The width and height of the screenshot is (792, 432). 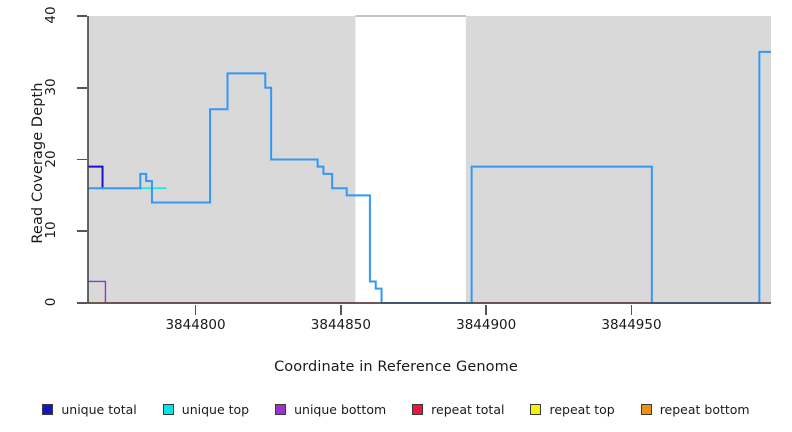 I want to click on legend-label: repeat top, so click(x=582, y=409).